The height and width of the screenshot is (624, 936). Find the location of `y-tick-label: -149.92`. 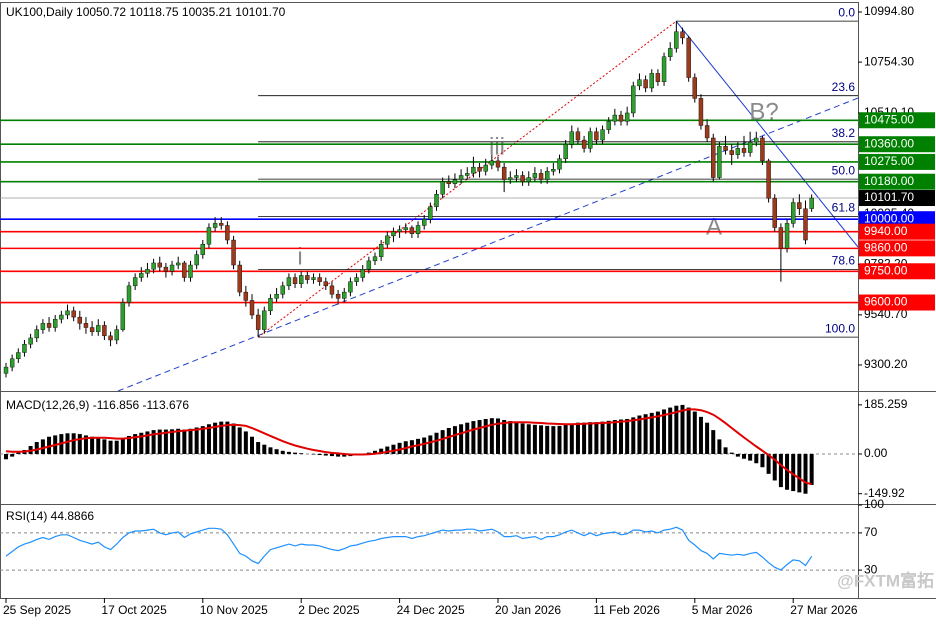

y-tick-label: -149.92 is located at coordinates (884, 493).